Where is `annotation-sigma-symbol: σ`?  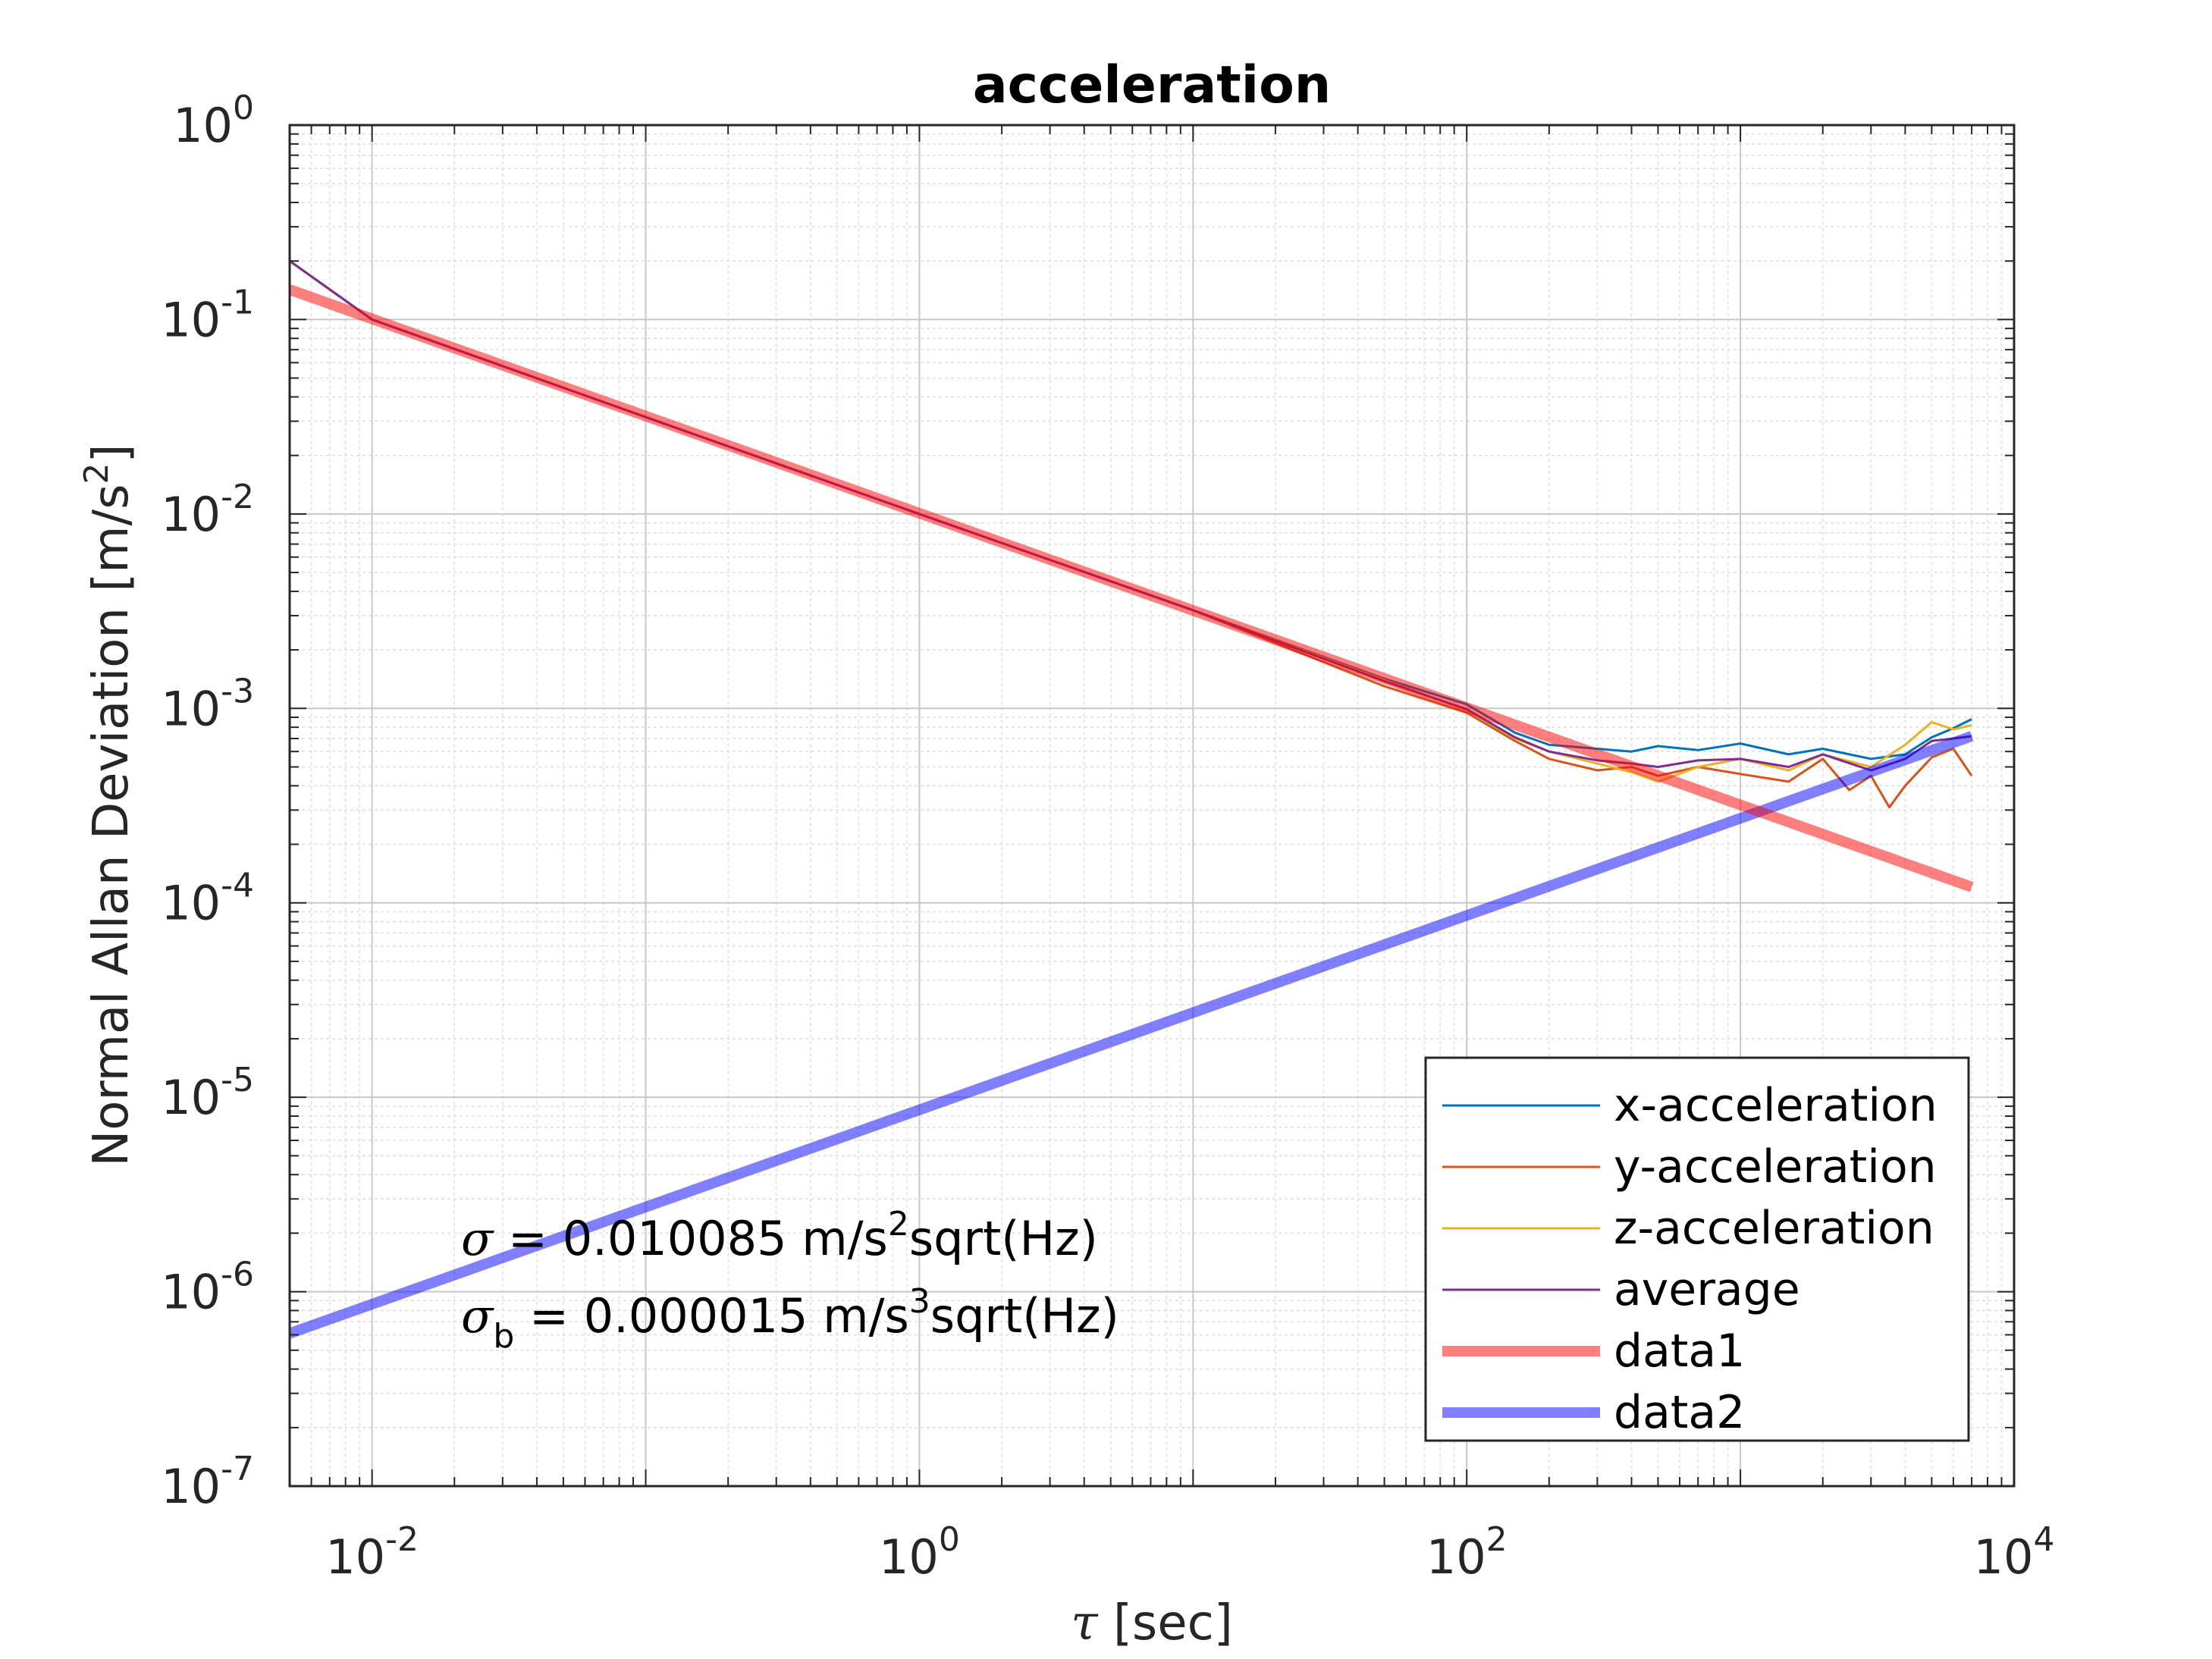 annotation-sigma-symbol: σ is located at coordinates (477, 1238).